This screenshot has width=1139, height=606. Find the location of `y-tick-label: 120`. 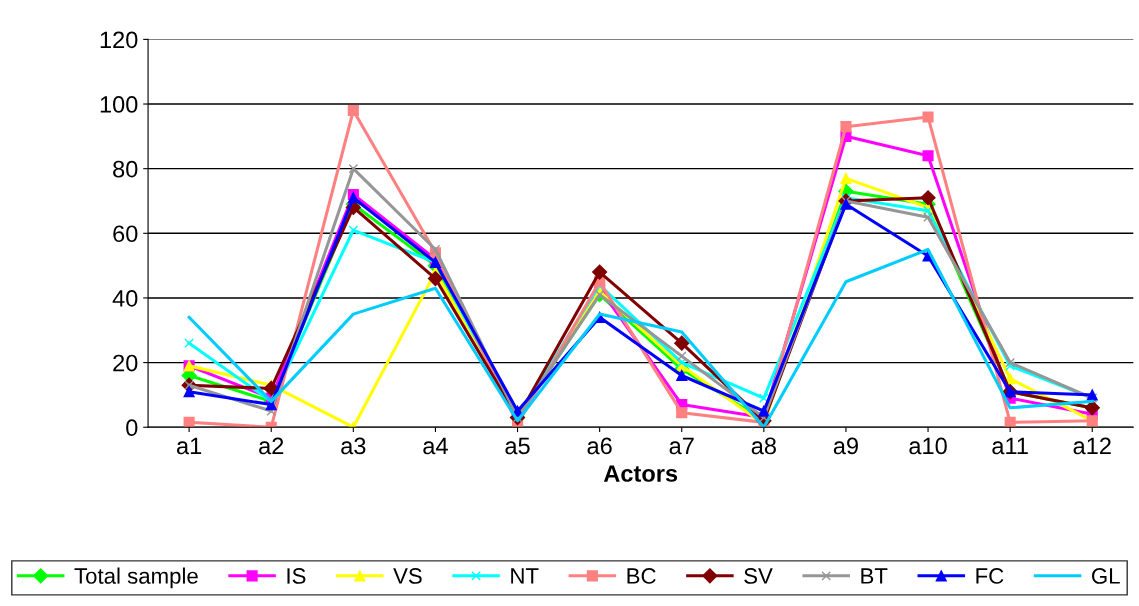

y-tick-label: 120 is located at coordinates (119, 40).